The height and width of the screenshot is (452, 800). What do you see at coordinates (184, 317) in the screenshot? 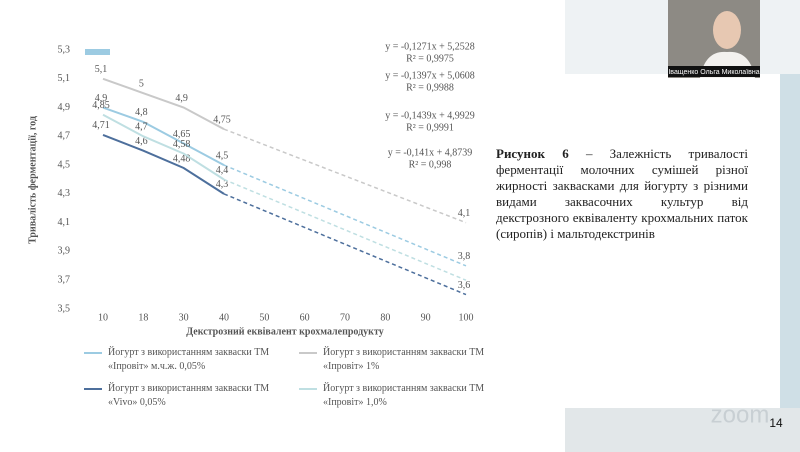
I see `x-tick-label: 30` at bounding box center [184, 317].